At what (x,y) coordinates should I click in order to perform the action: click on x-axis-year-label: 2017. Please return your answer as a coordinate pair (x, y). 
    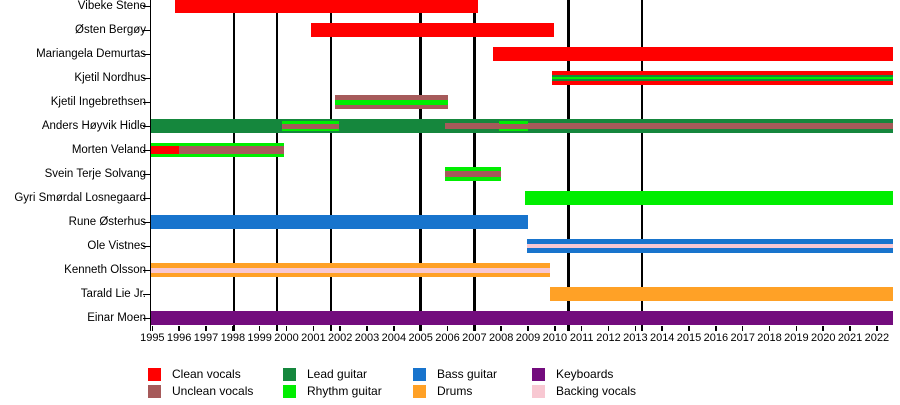
    Looking at the image, I should click on (742, 338).